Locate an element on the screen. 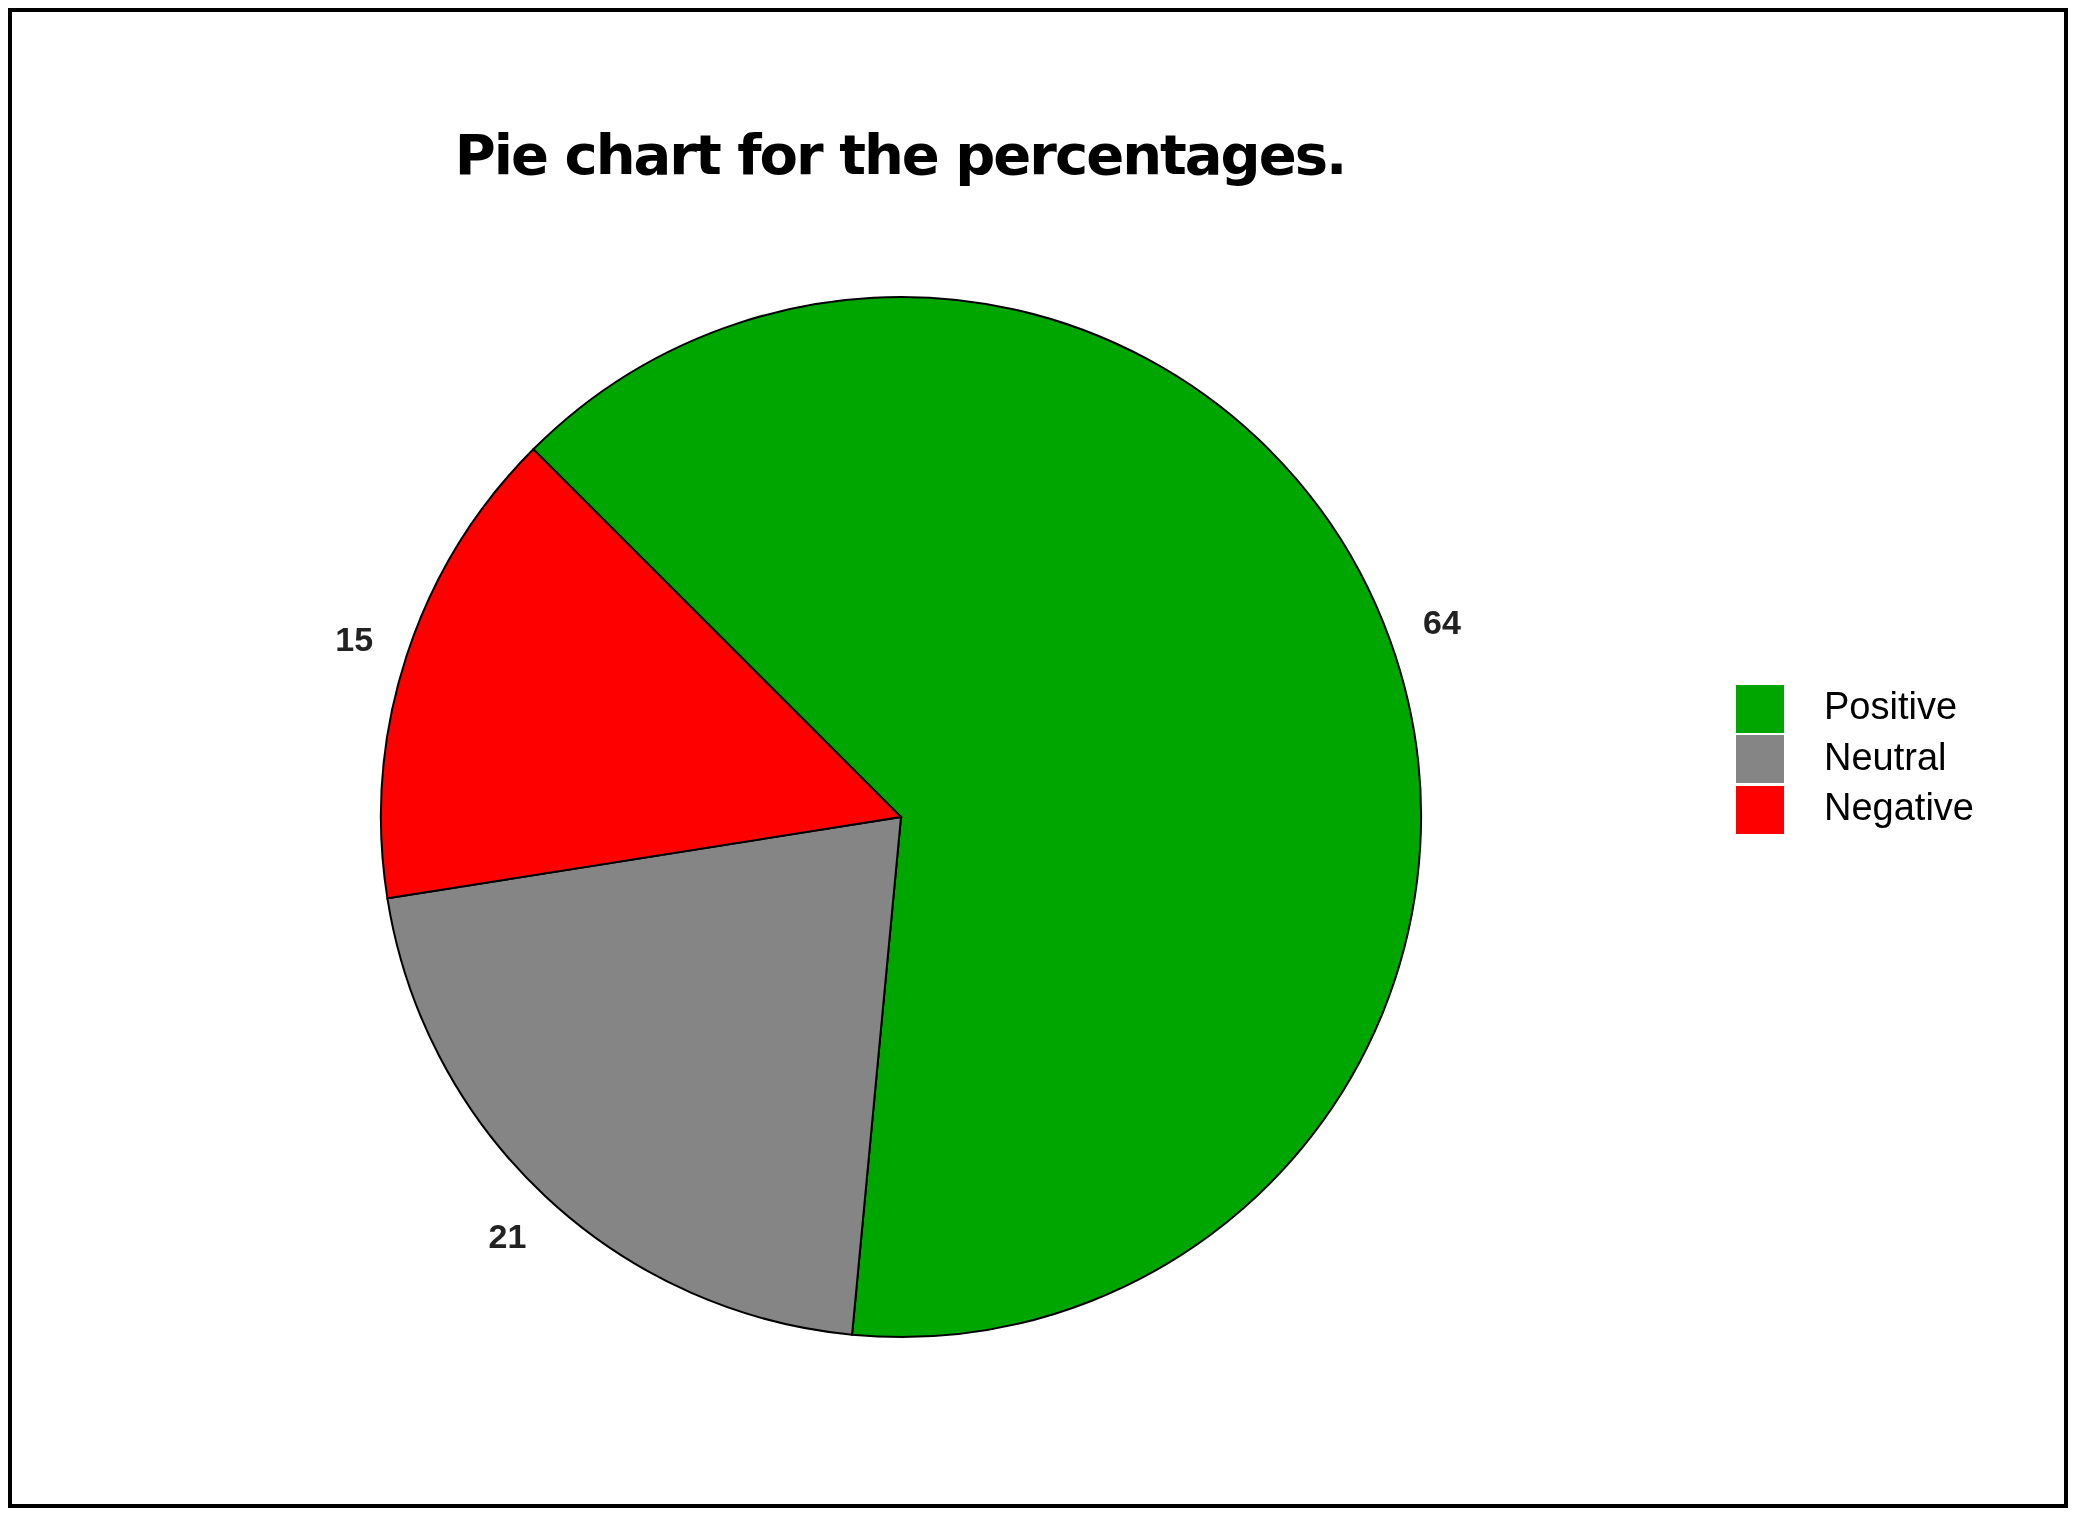 This screenshot has height=1524, width=2084. data-label: 15 is located at coordinates (354, 639).